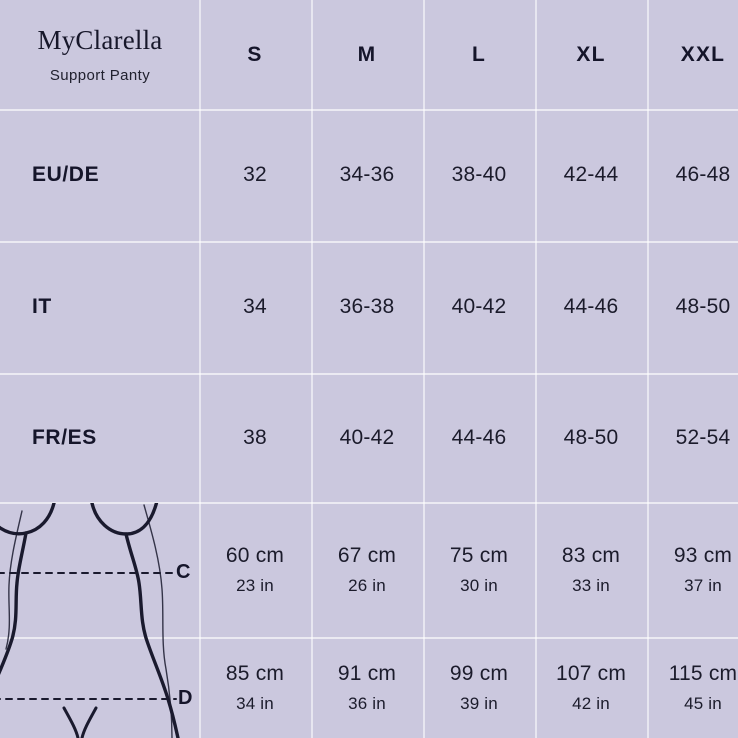  What do you see at coordinates (479, 569) in the screenshot?
I see `cell-waist-l: 75 cm 30 in` at bounding box center [479, 569].